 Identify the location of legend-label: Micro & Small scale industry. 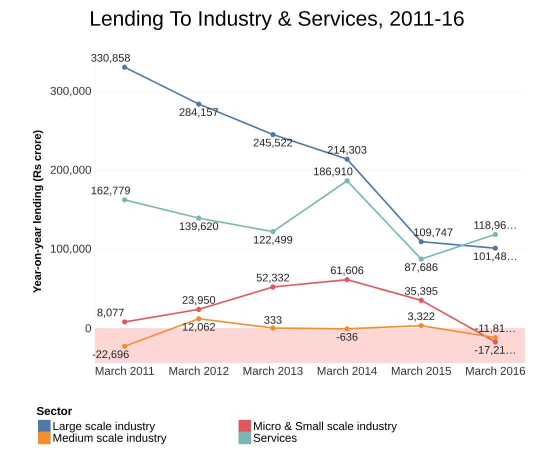
(325, 427).